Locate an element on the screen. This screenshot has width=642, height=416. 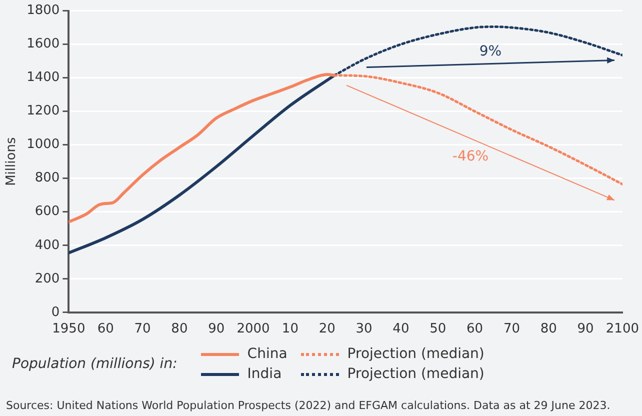
y-tick-label: 1000 is located at coordinates (43, 144).